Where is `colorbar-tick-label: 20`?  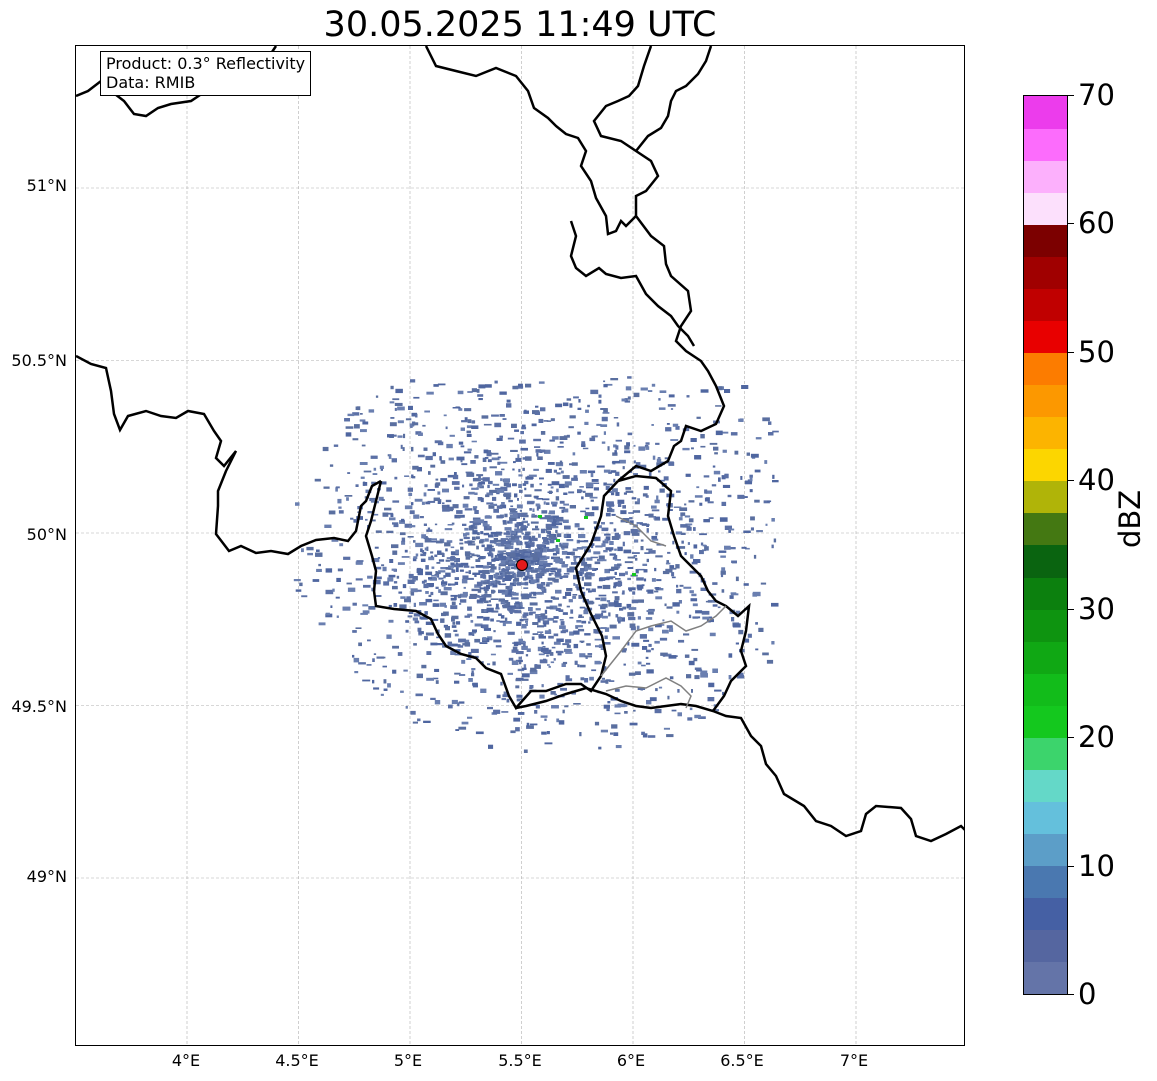 colorbar-tick-label: 20 is located at coordinates (1096, 737).